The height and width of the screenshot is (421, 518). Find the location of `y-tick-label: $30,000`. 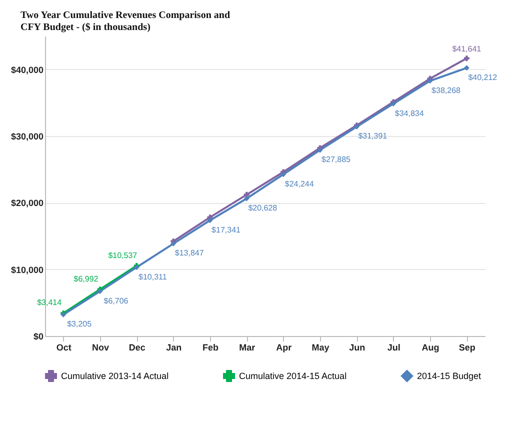

y-tick-label: $30,000 is located at coordinates (27, 137).